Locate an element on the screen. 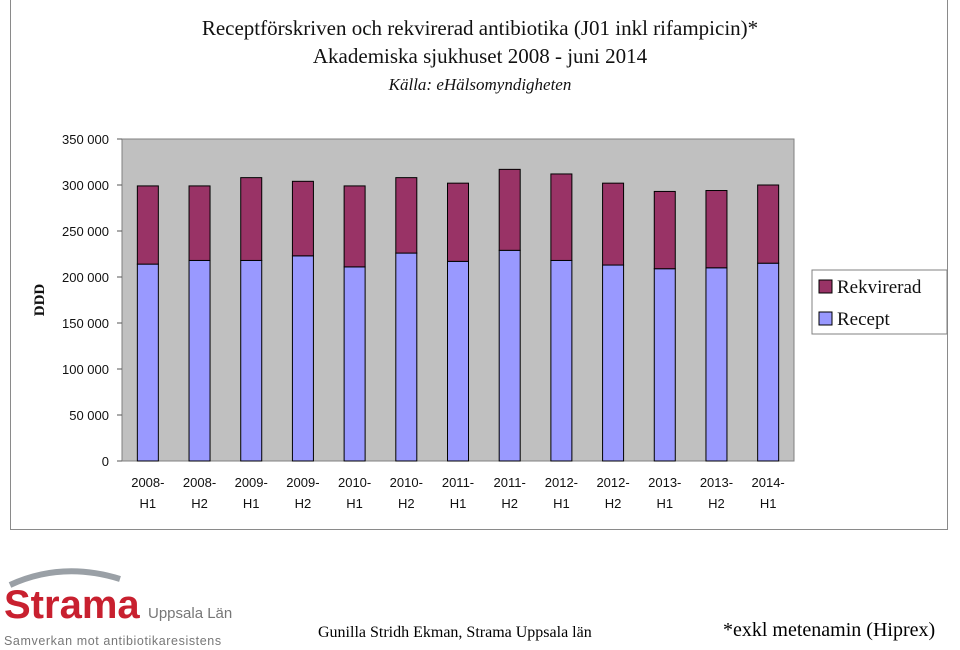 The height and width of the screenshot is (650, 960). chart-subtitle: Akademiska sjukhuset 2008 - juni 2014 is located at coordinates (480, 56).